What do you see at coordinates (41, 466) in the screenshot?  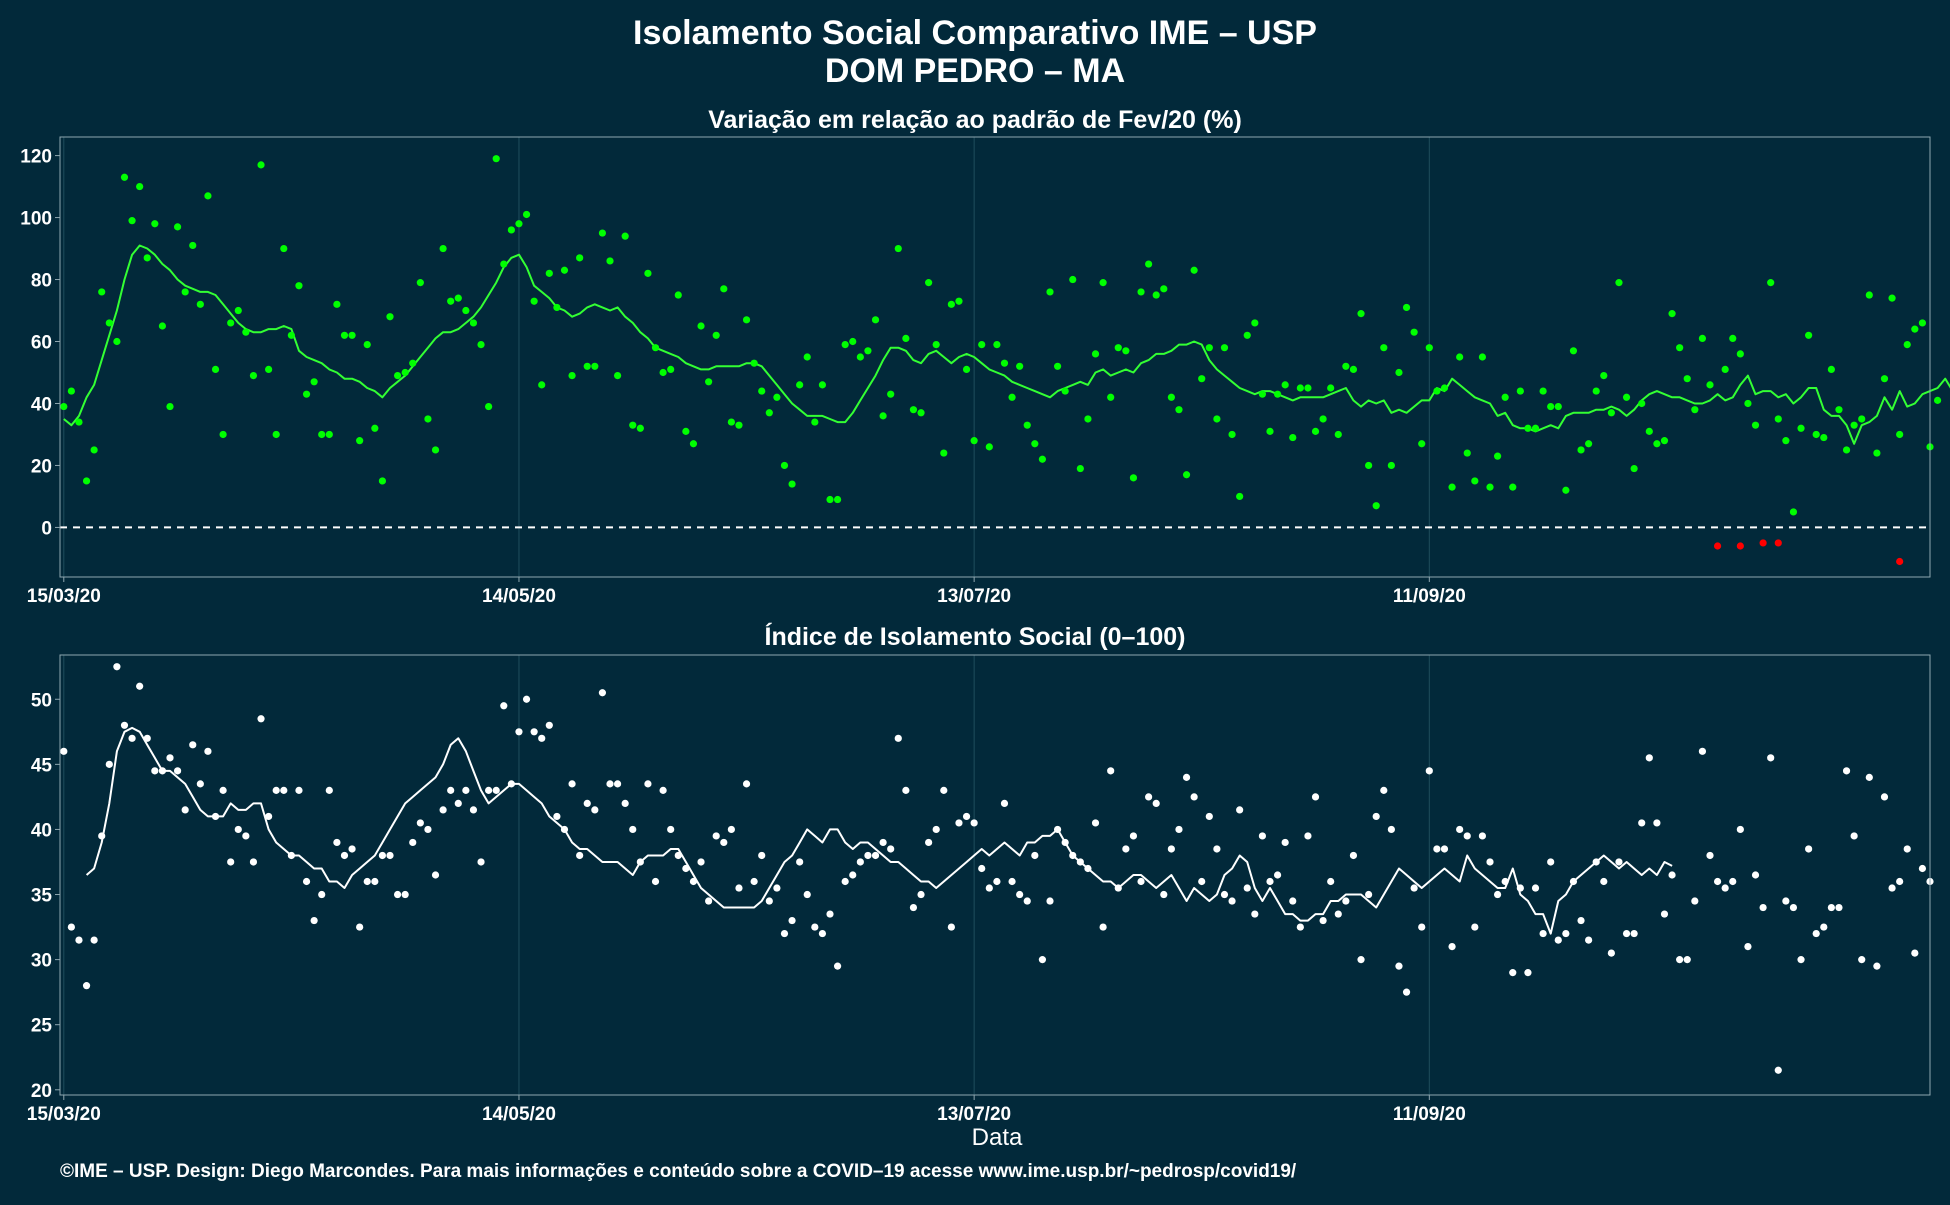 I see `top-ytick-label: 20` at bounding box center [41, 466].